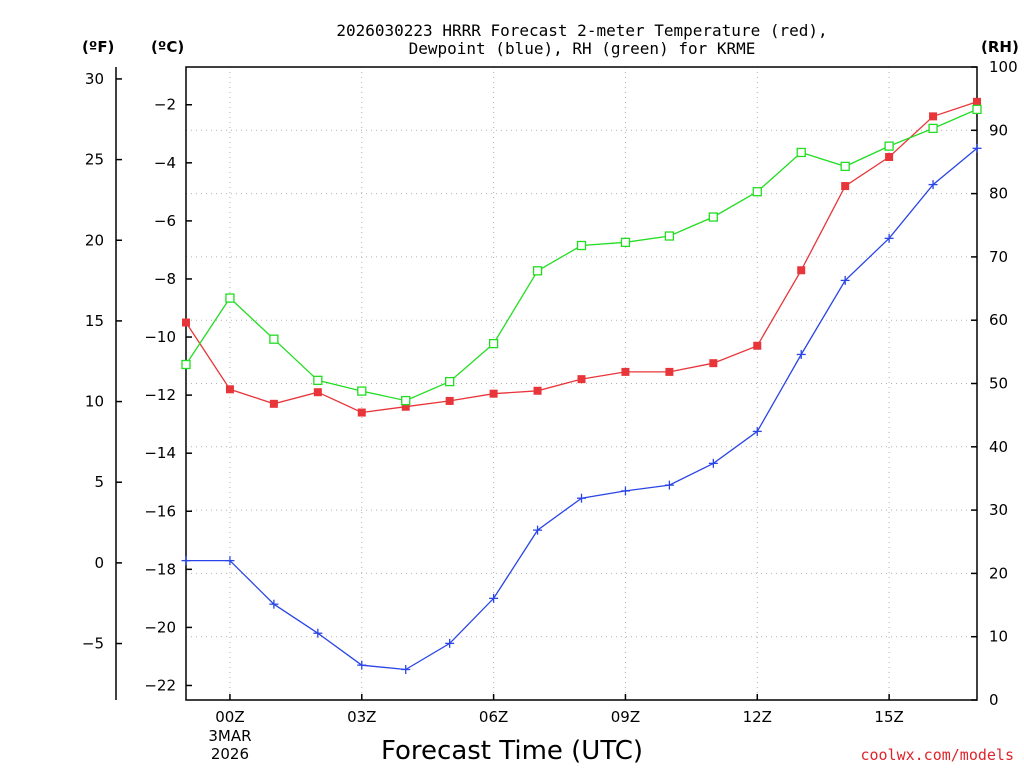  I want to click on celsius-tick-label: −6, so click(165, 221).